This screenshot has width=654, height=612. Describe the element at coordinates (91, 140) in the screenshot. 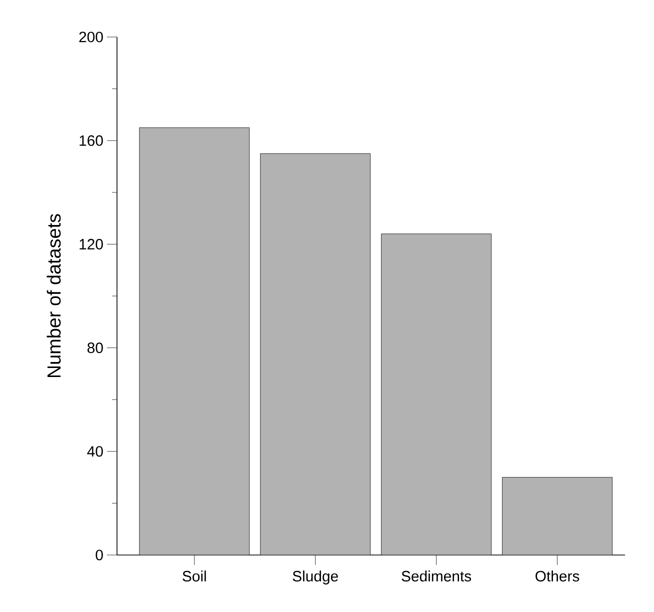

I see `y-tick-label: 160` at that location.